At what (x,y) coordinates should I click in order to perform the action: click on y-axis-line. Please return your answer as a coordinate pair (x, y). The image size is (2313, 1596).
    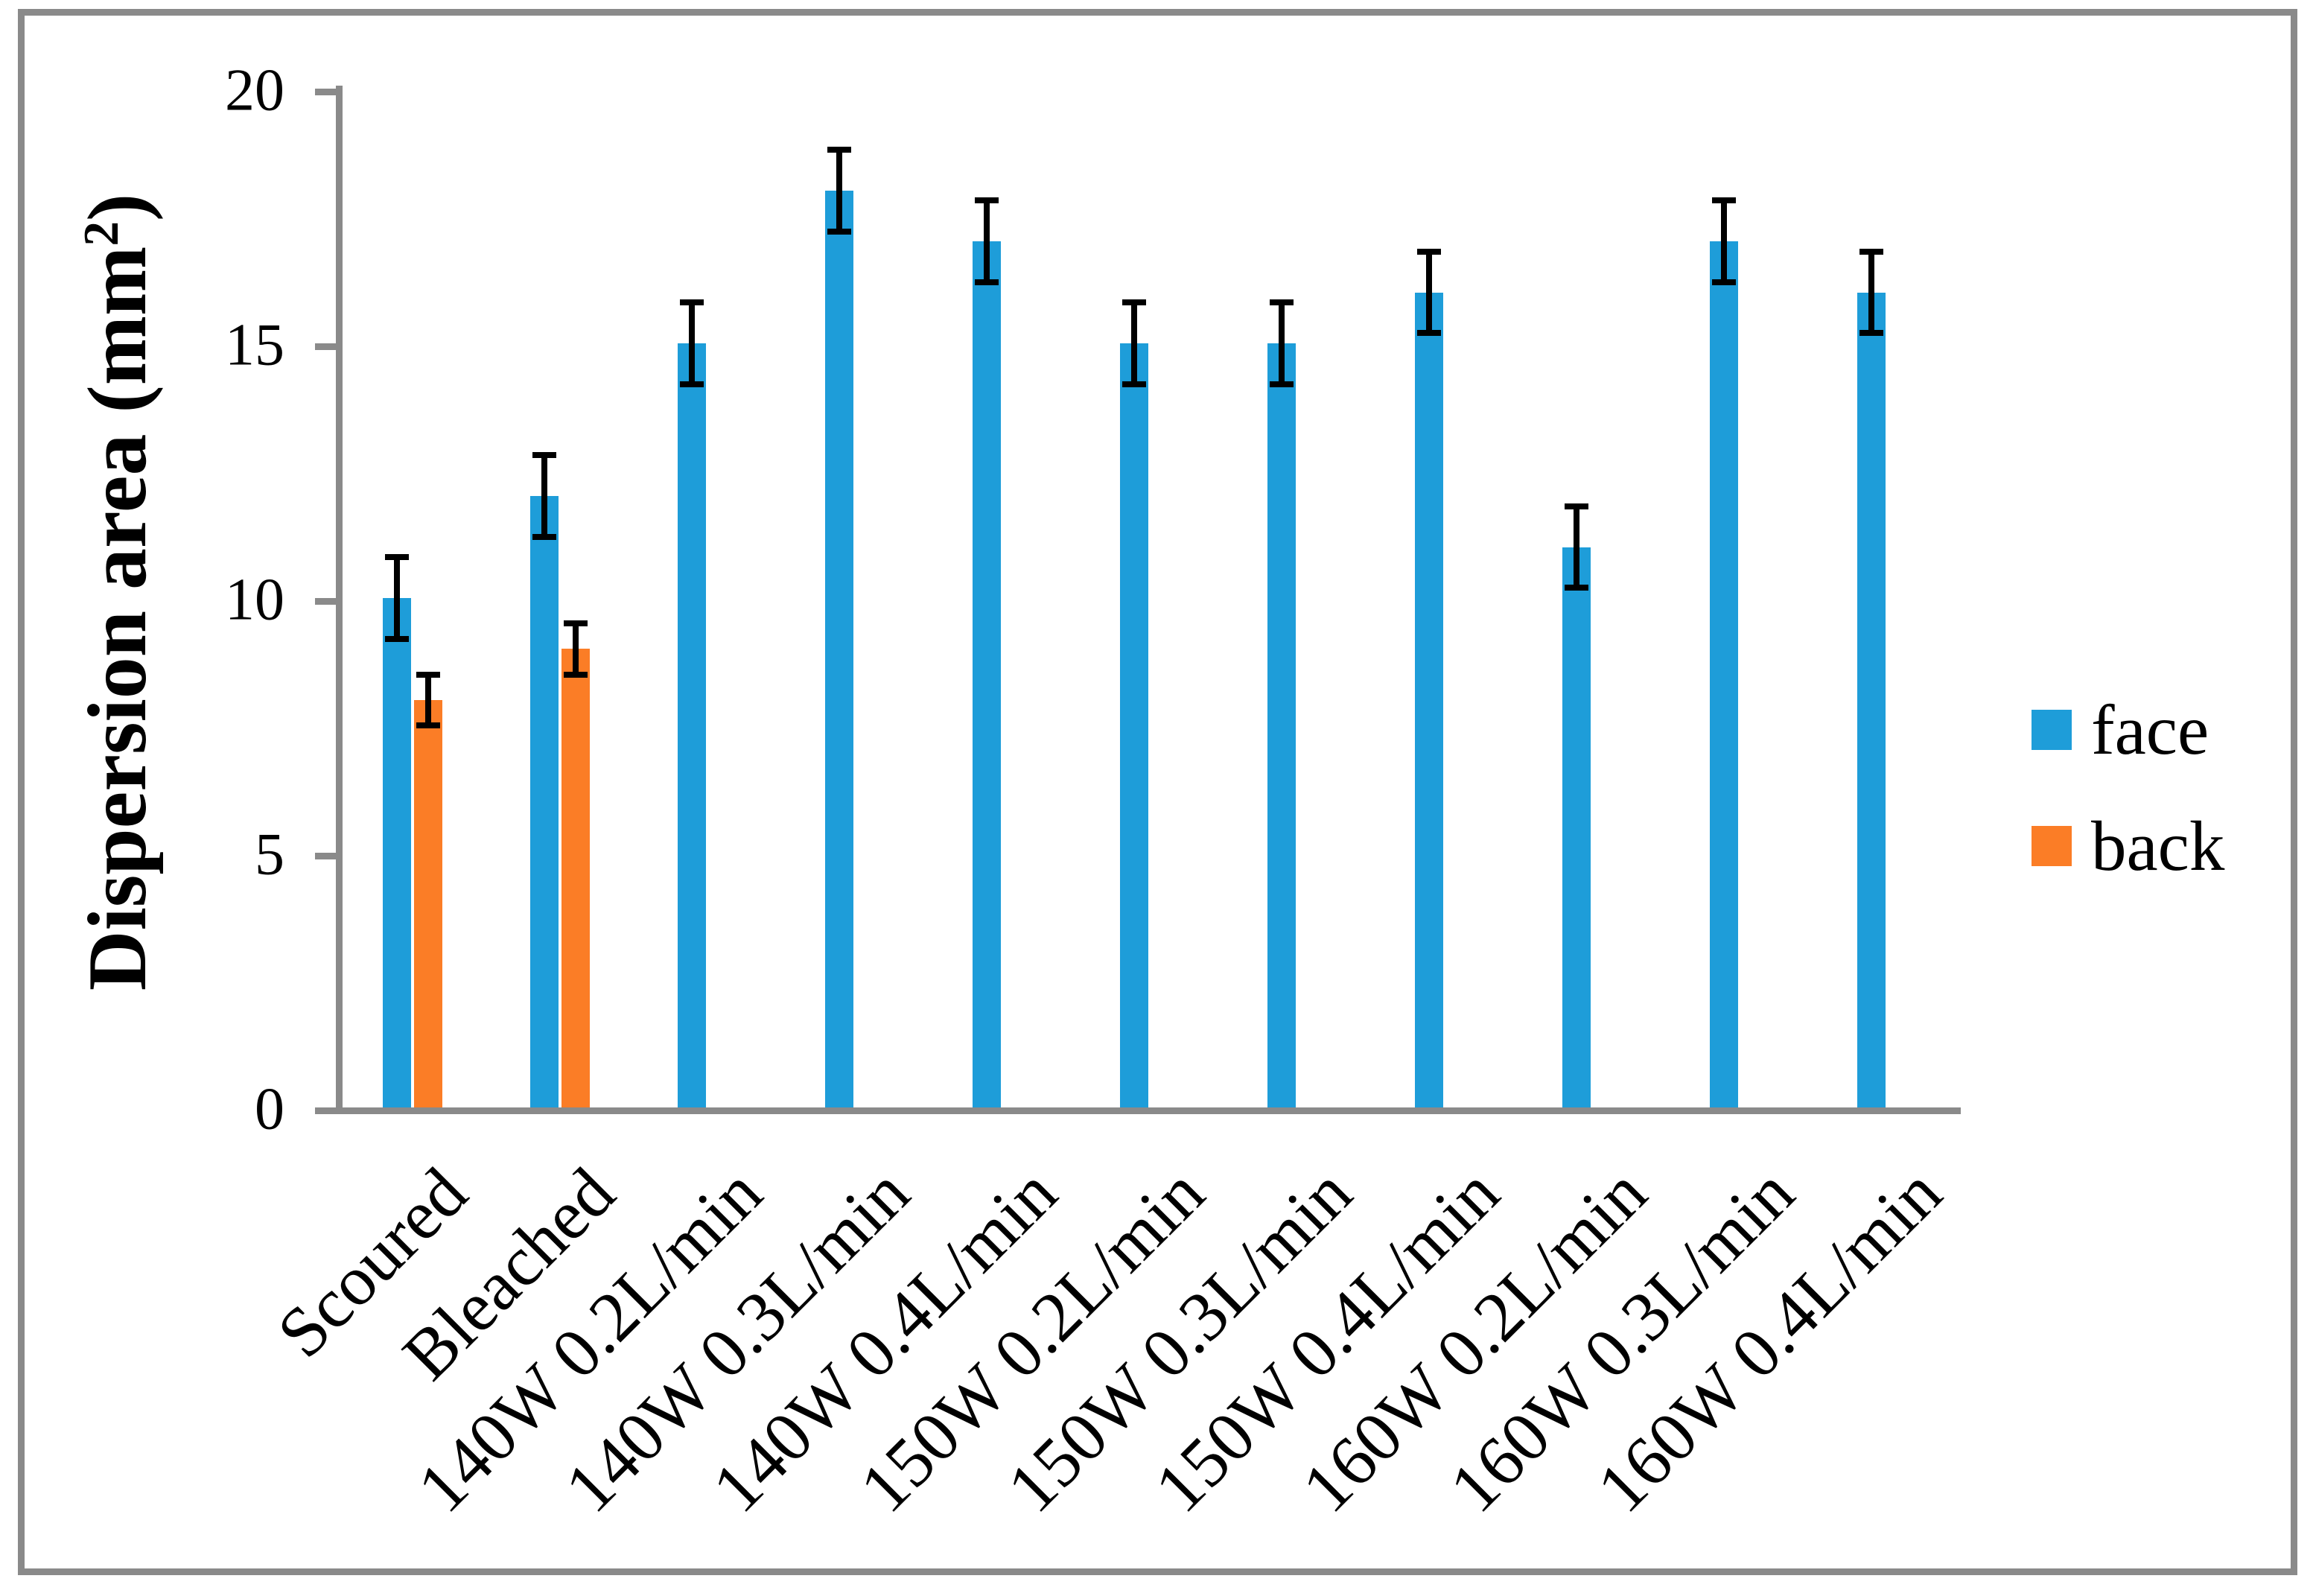
    Looking at the image, I should click on (339, 600).